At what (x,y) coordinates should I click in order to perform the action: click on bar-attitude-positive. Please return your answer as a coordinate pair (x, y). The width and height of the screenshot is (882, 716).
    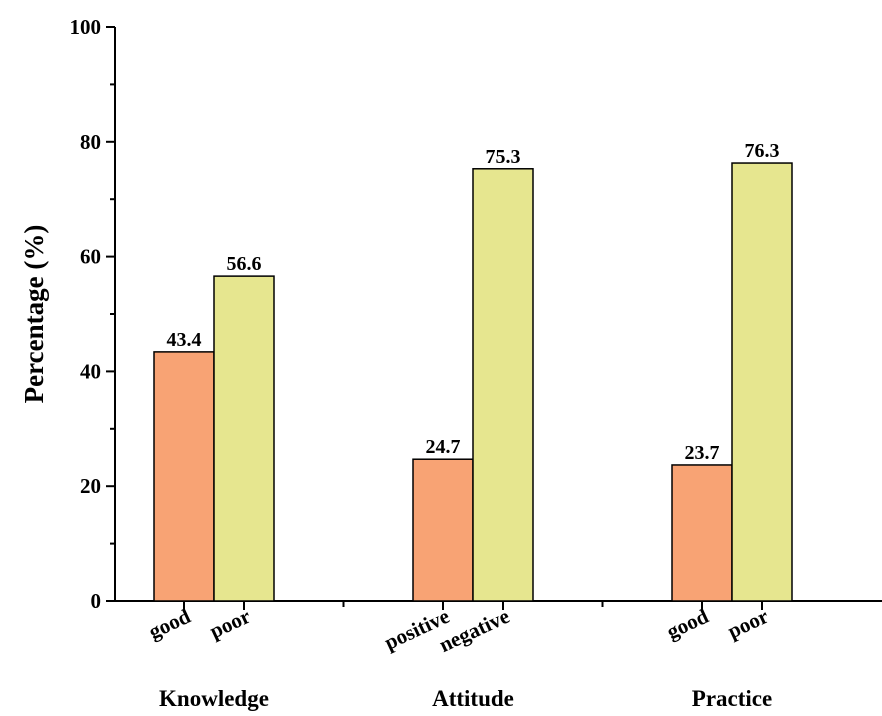
    Looking at the image, I should click on (443, 530).